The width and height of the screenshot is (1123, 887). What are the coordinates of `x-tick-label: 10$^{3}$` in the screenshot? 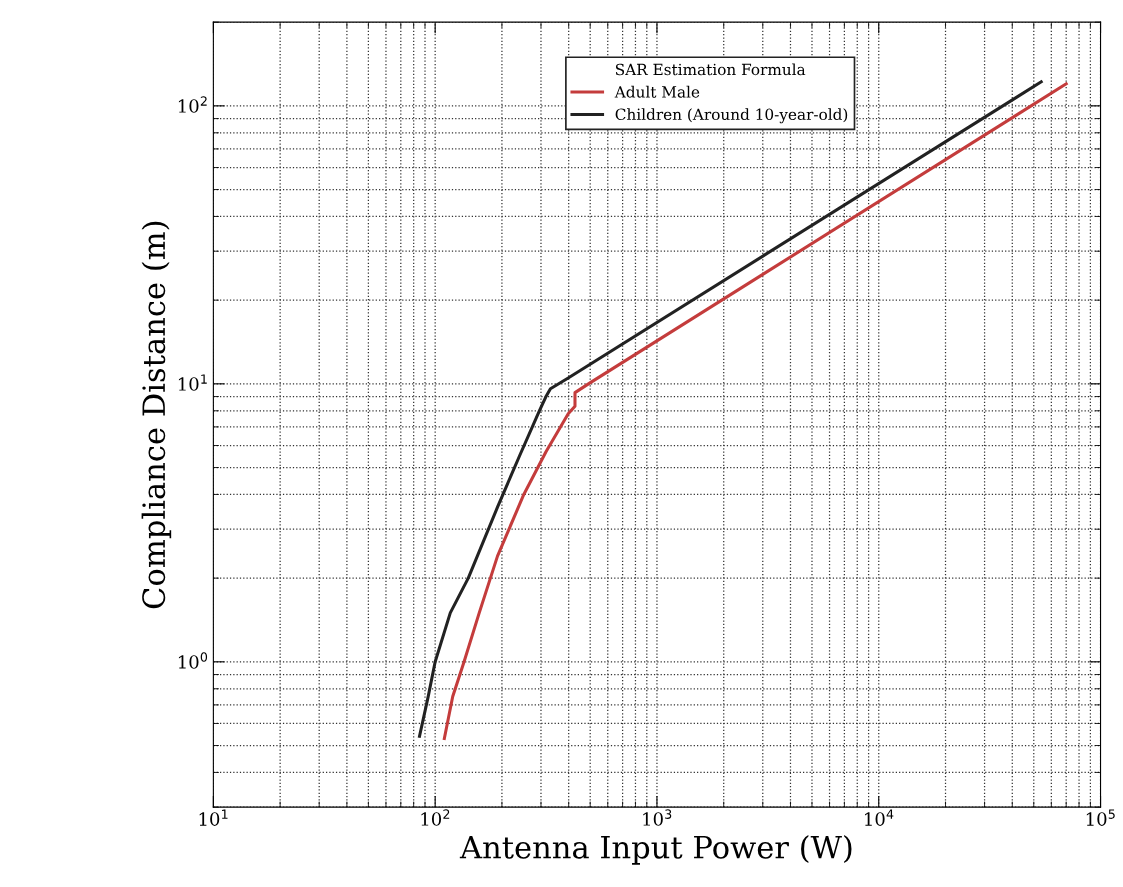 It's located at (657, 817).